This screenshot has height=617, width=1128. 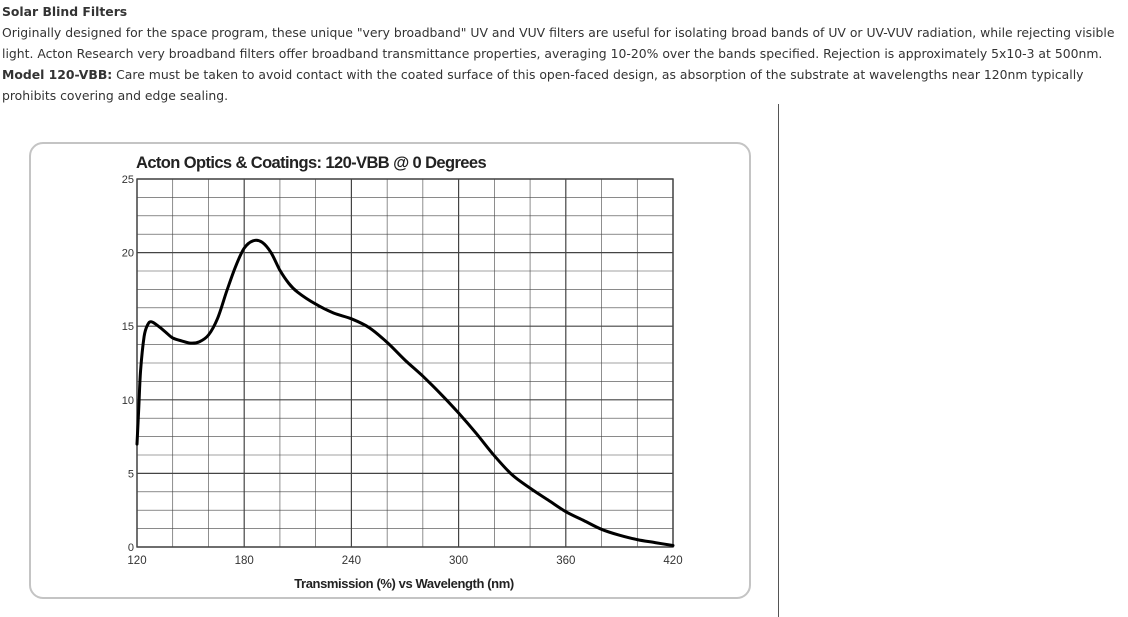 I want to click on x-tick-label: 120, so click(x=136, y=561).